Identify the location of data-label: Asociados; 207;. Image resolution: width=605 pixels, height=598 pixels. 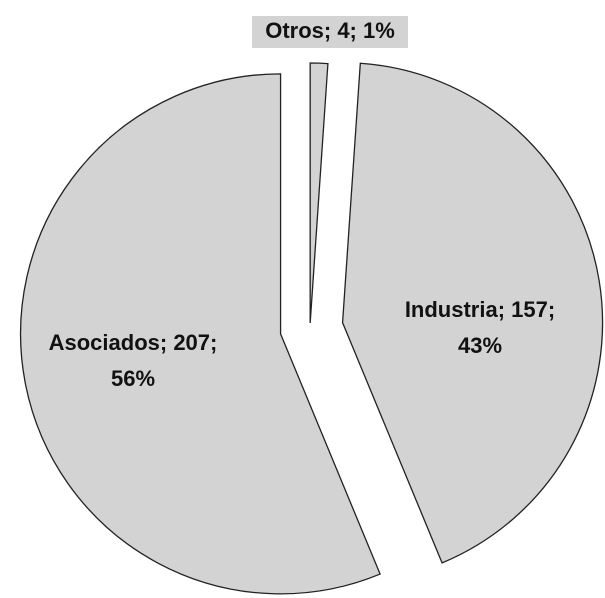
(133, 342).